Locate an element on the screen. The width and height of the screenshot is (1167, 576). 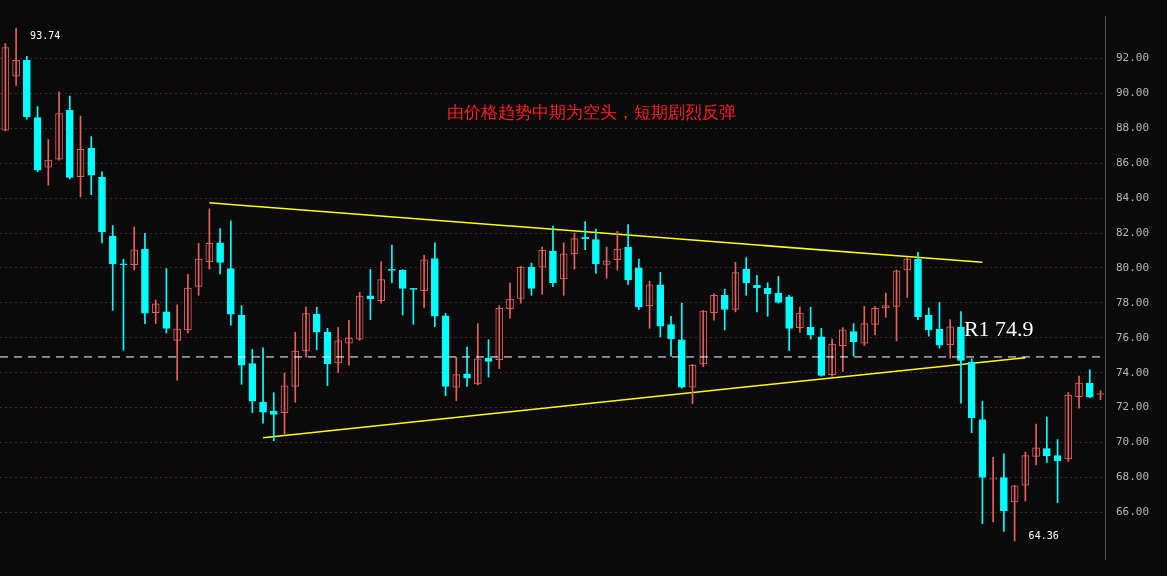
y-tick-label: 78.00 is located at coordinates (1132, 302).